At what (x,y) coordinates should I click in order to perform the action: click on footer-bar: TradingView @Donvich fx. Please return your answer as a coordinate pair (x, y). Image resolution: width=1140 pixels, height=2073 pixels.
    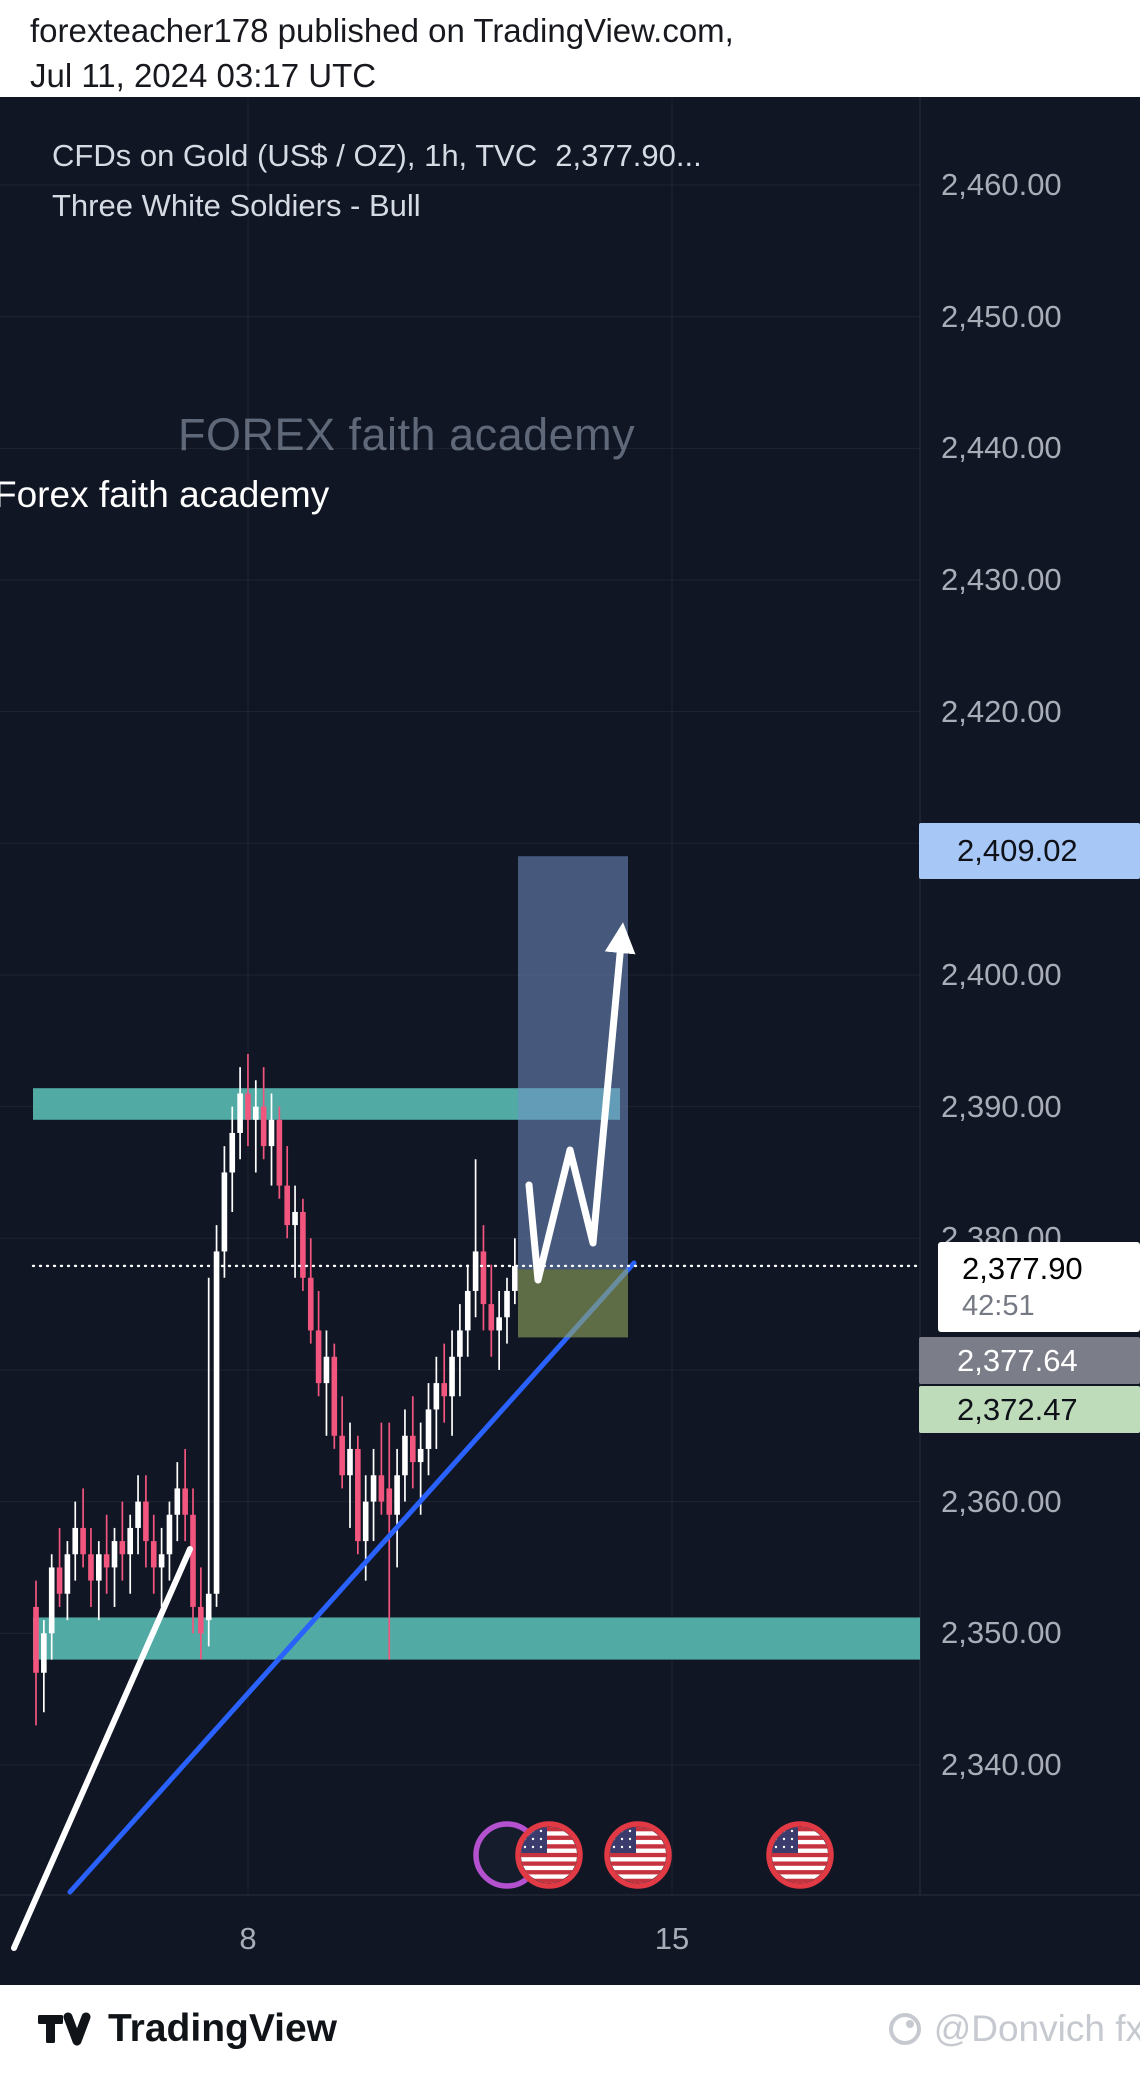
    Looking at the image, I should click on (570, 2029).